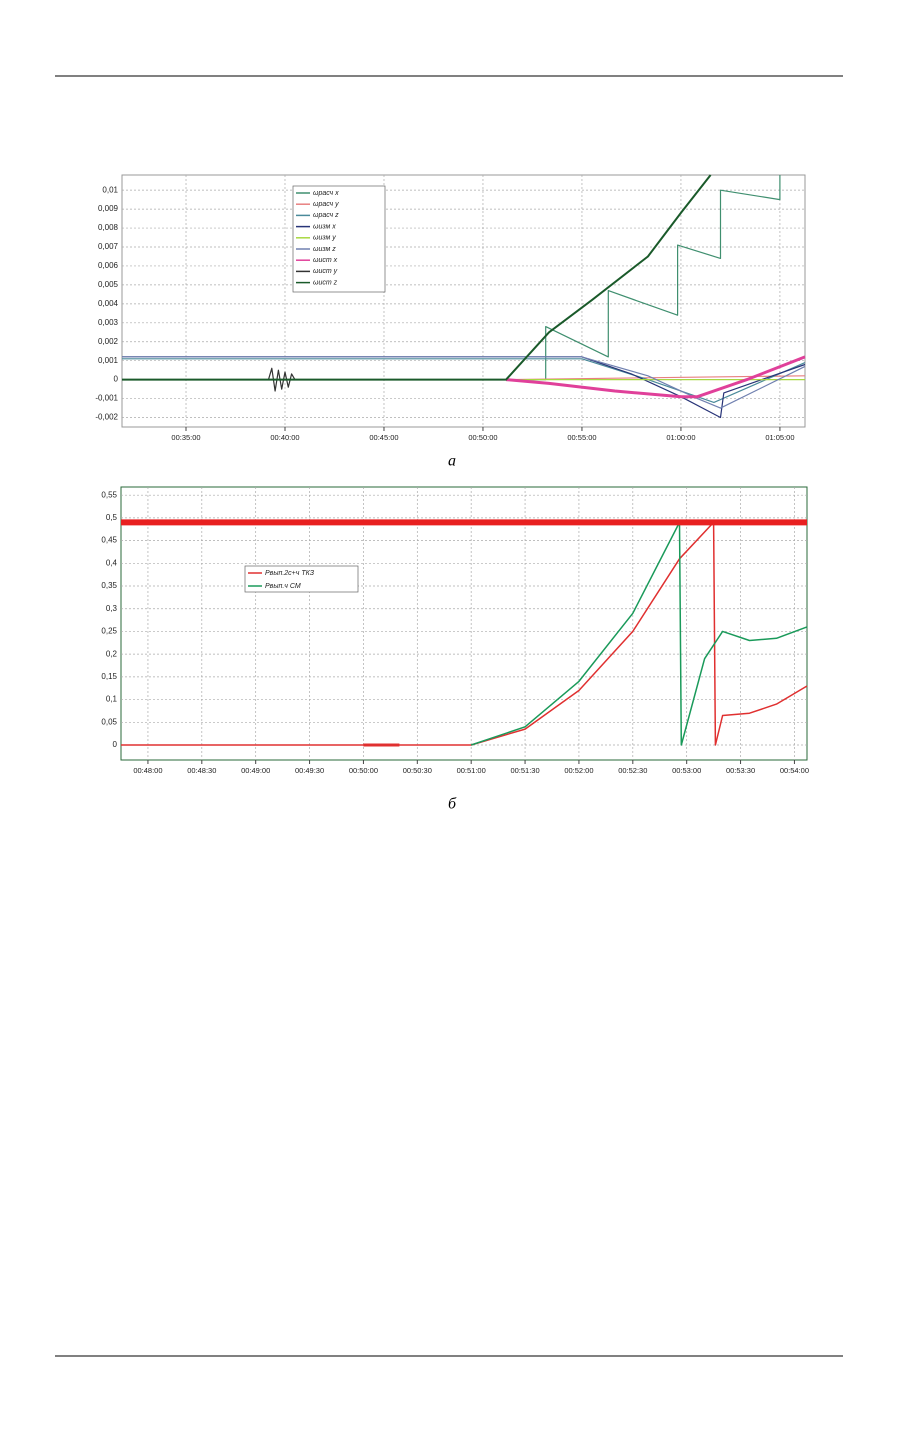 Image resolution: width=898 pixels, height=1445 pixels. What do you see at coordinates (779, 437) in the screenshot?
I see `x-tick-label: 01:05:00` at bounding box center [779, 437].